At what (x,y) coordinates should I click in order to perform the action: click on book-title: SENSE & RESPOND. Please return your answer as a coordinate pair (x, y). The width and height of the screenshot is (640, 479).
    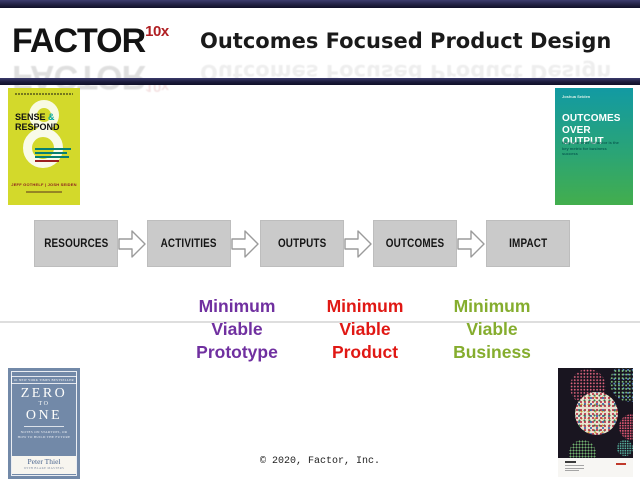
    Looking at the image, I should click on (37, 122).